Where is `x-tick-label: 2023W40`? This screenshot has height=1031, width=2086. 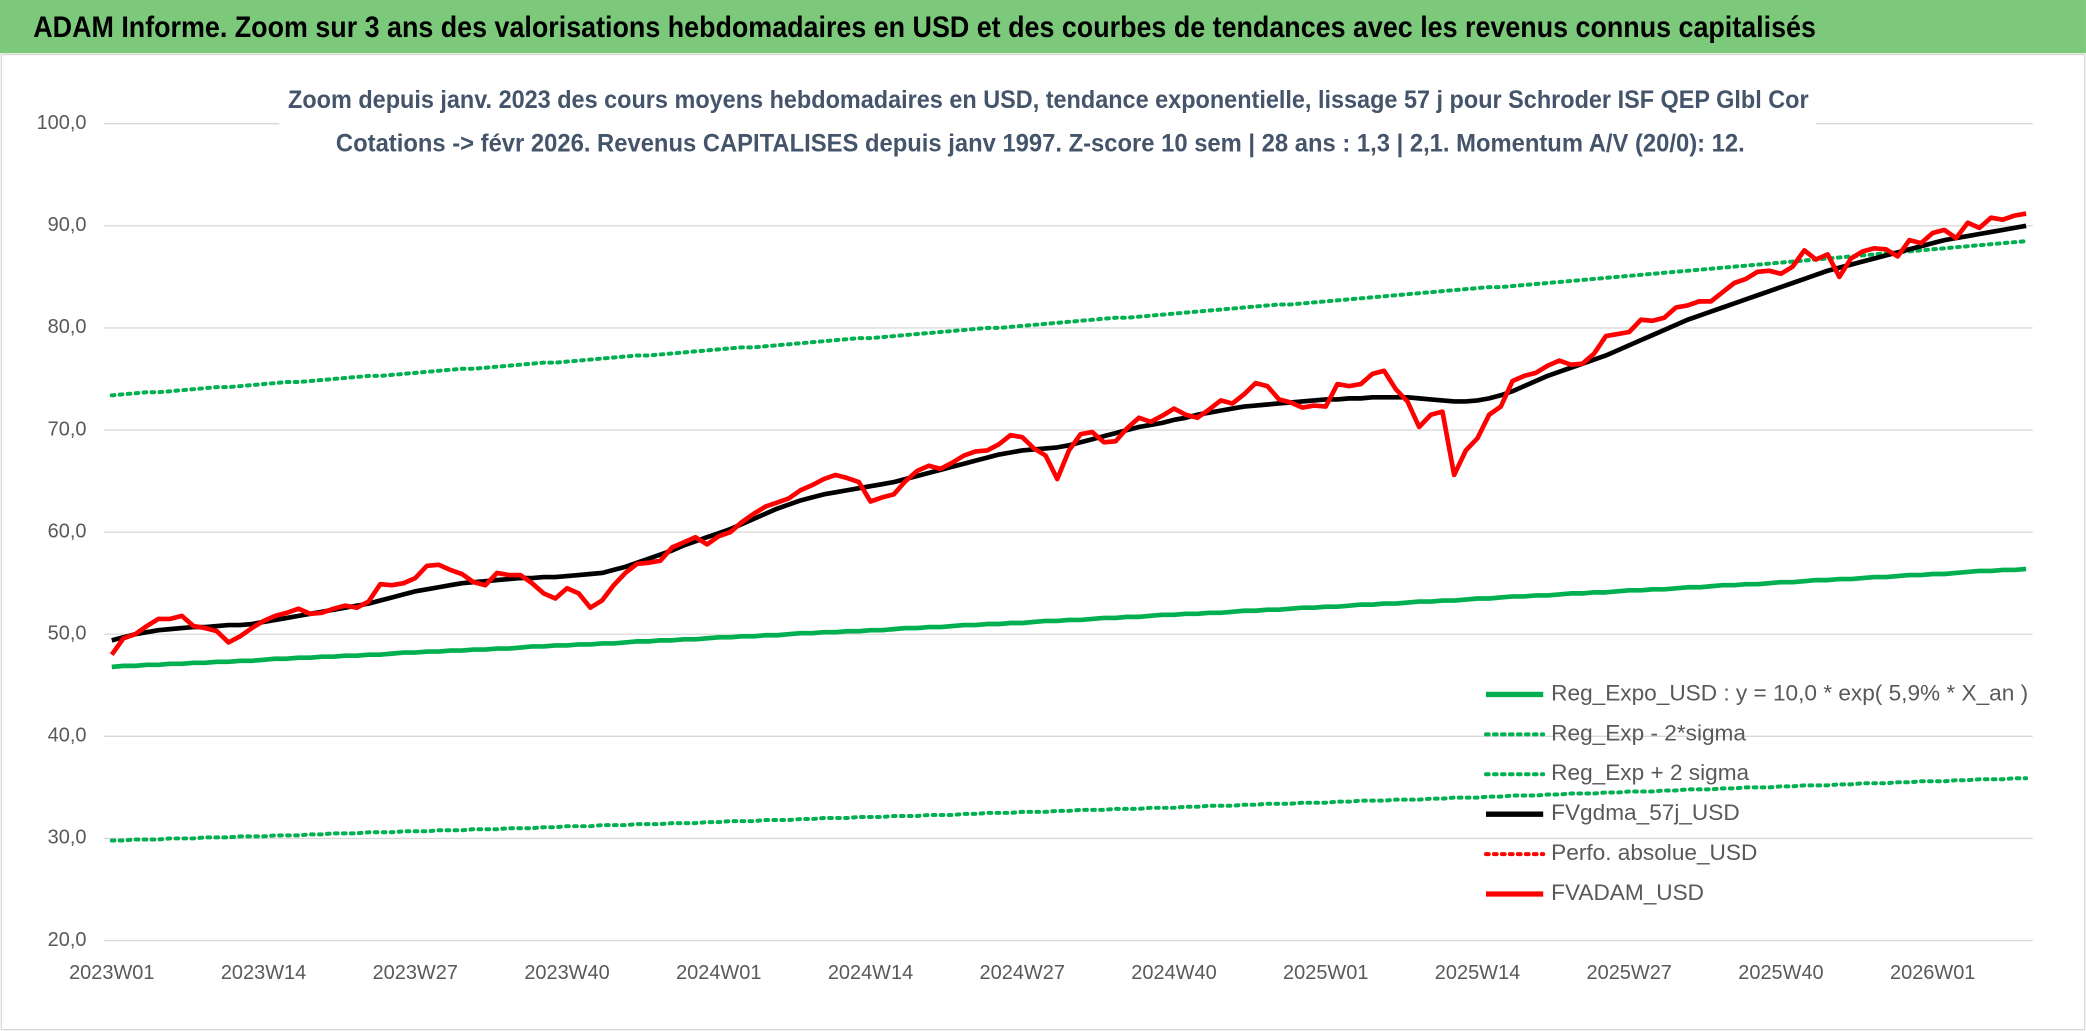 x-tick-label: 2023W40 is located at coordinates (566, 973).